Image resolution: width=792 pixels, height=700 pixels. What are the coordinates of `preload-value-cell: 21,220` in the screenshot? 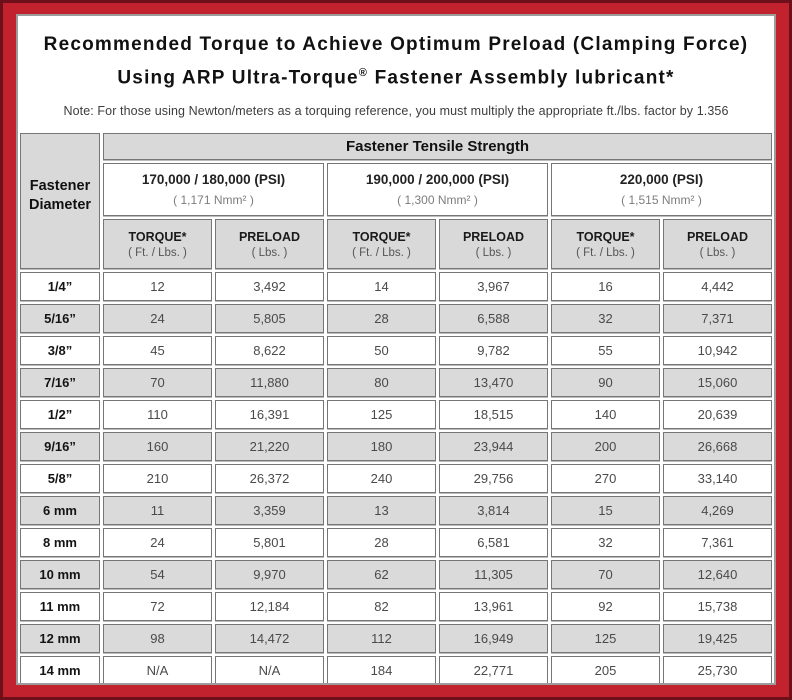 It's located at (269, 447).